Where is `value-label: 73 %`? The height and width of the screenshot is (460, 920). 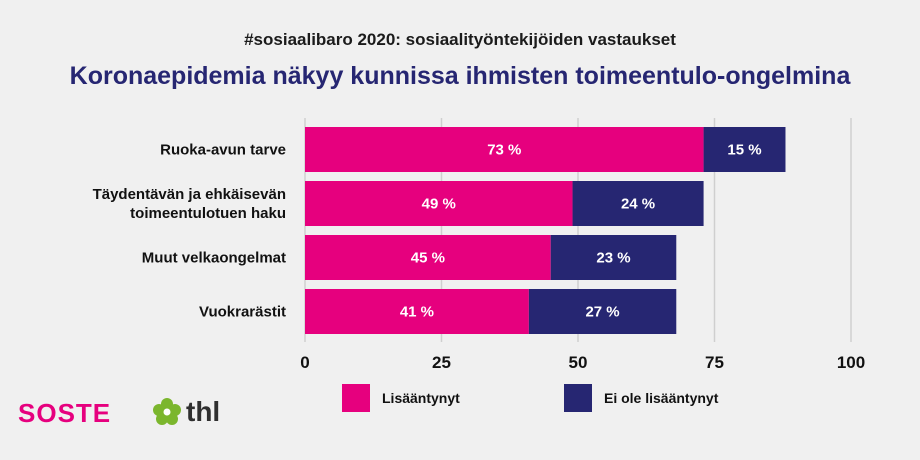 value-label: 73 % is located at coordinates (504, 150).